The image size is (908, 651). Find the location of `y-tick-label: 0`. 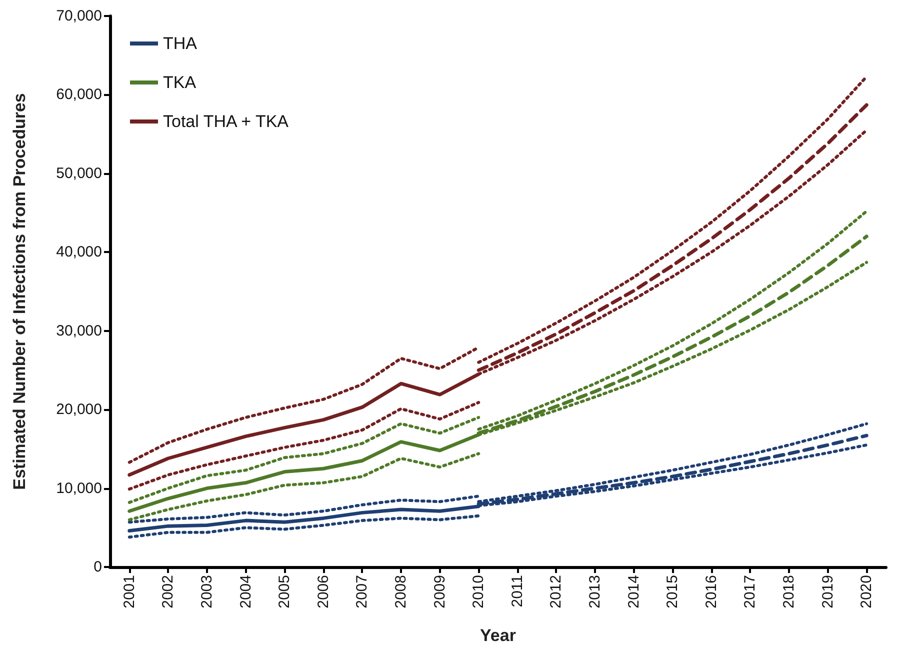

y-tick-label: 0 is located at coordinates (98, 567).